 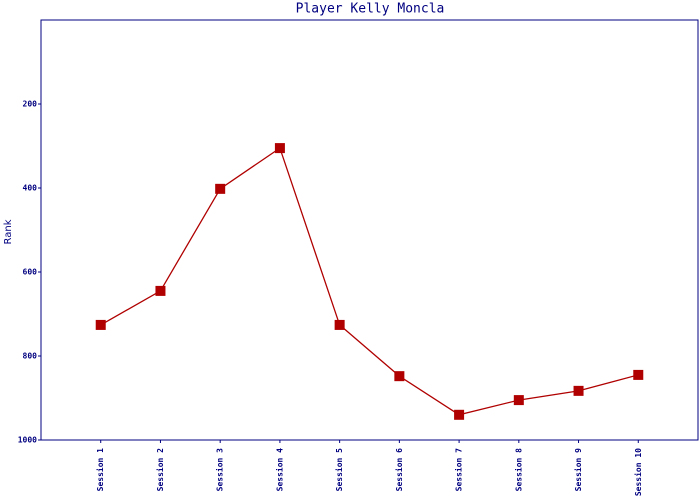 I want to click on x-tick-label: Session 7, so click(x=459, y=470).